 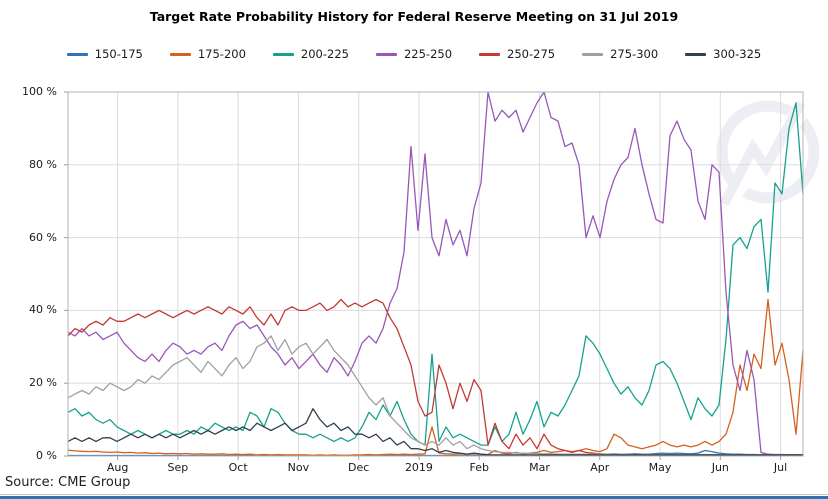 I want to click on legend-item-175-200: 175-200, so click(x=207, y=54).